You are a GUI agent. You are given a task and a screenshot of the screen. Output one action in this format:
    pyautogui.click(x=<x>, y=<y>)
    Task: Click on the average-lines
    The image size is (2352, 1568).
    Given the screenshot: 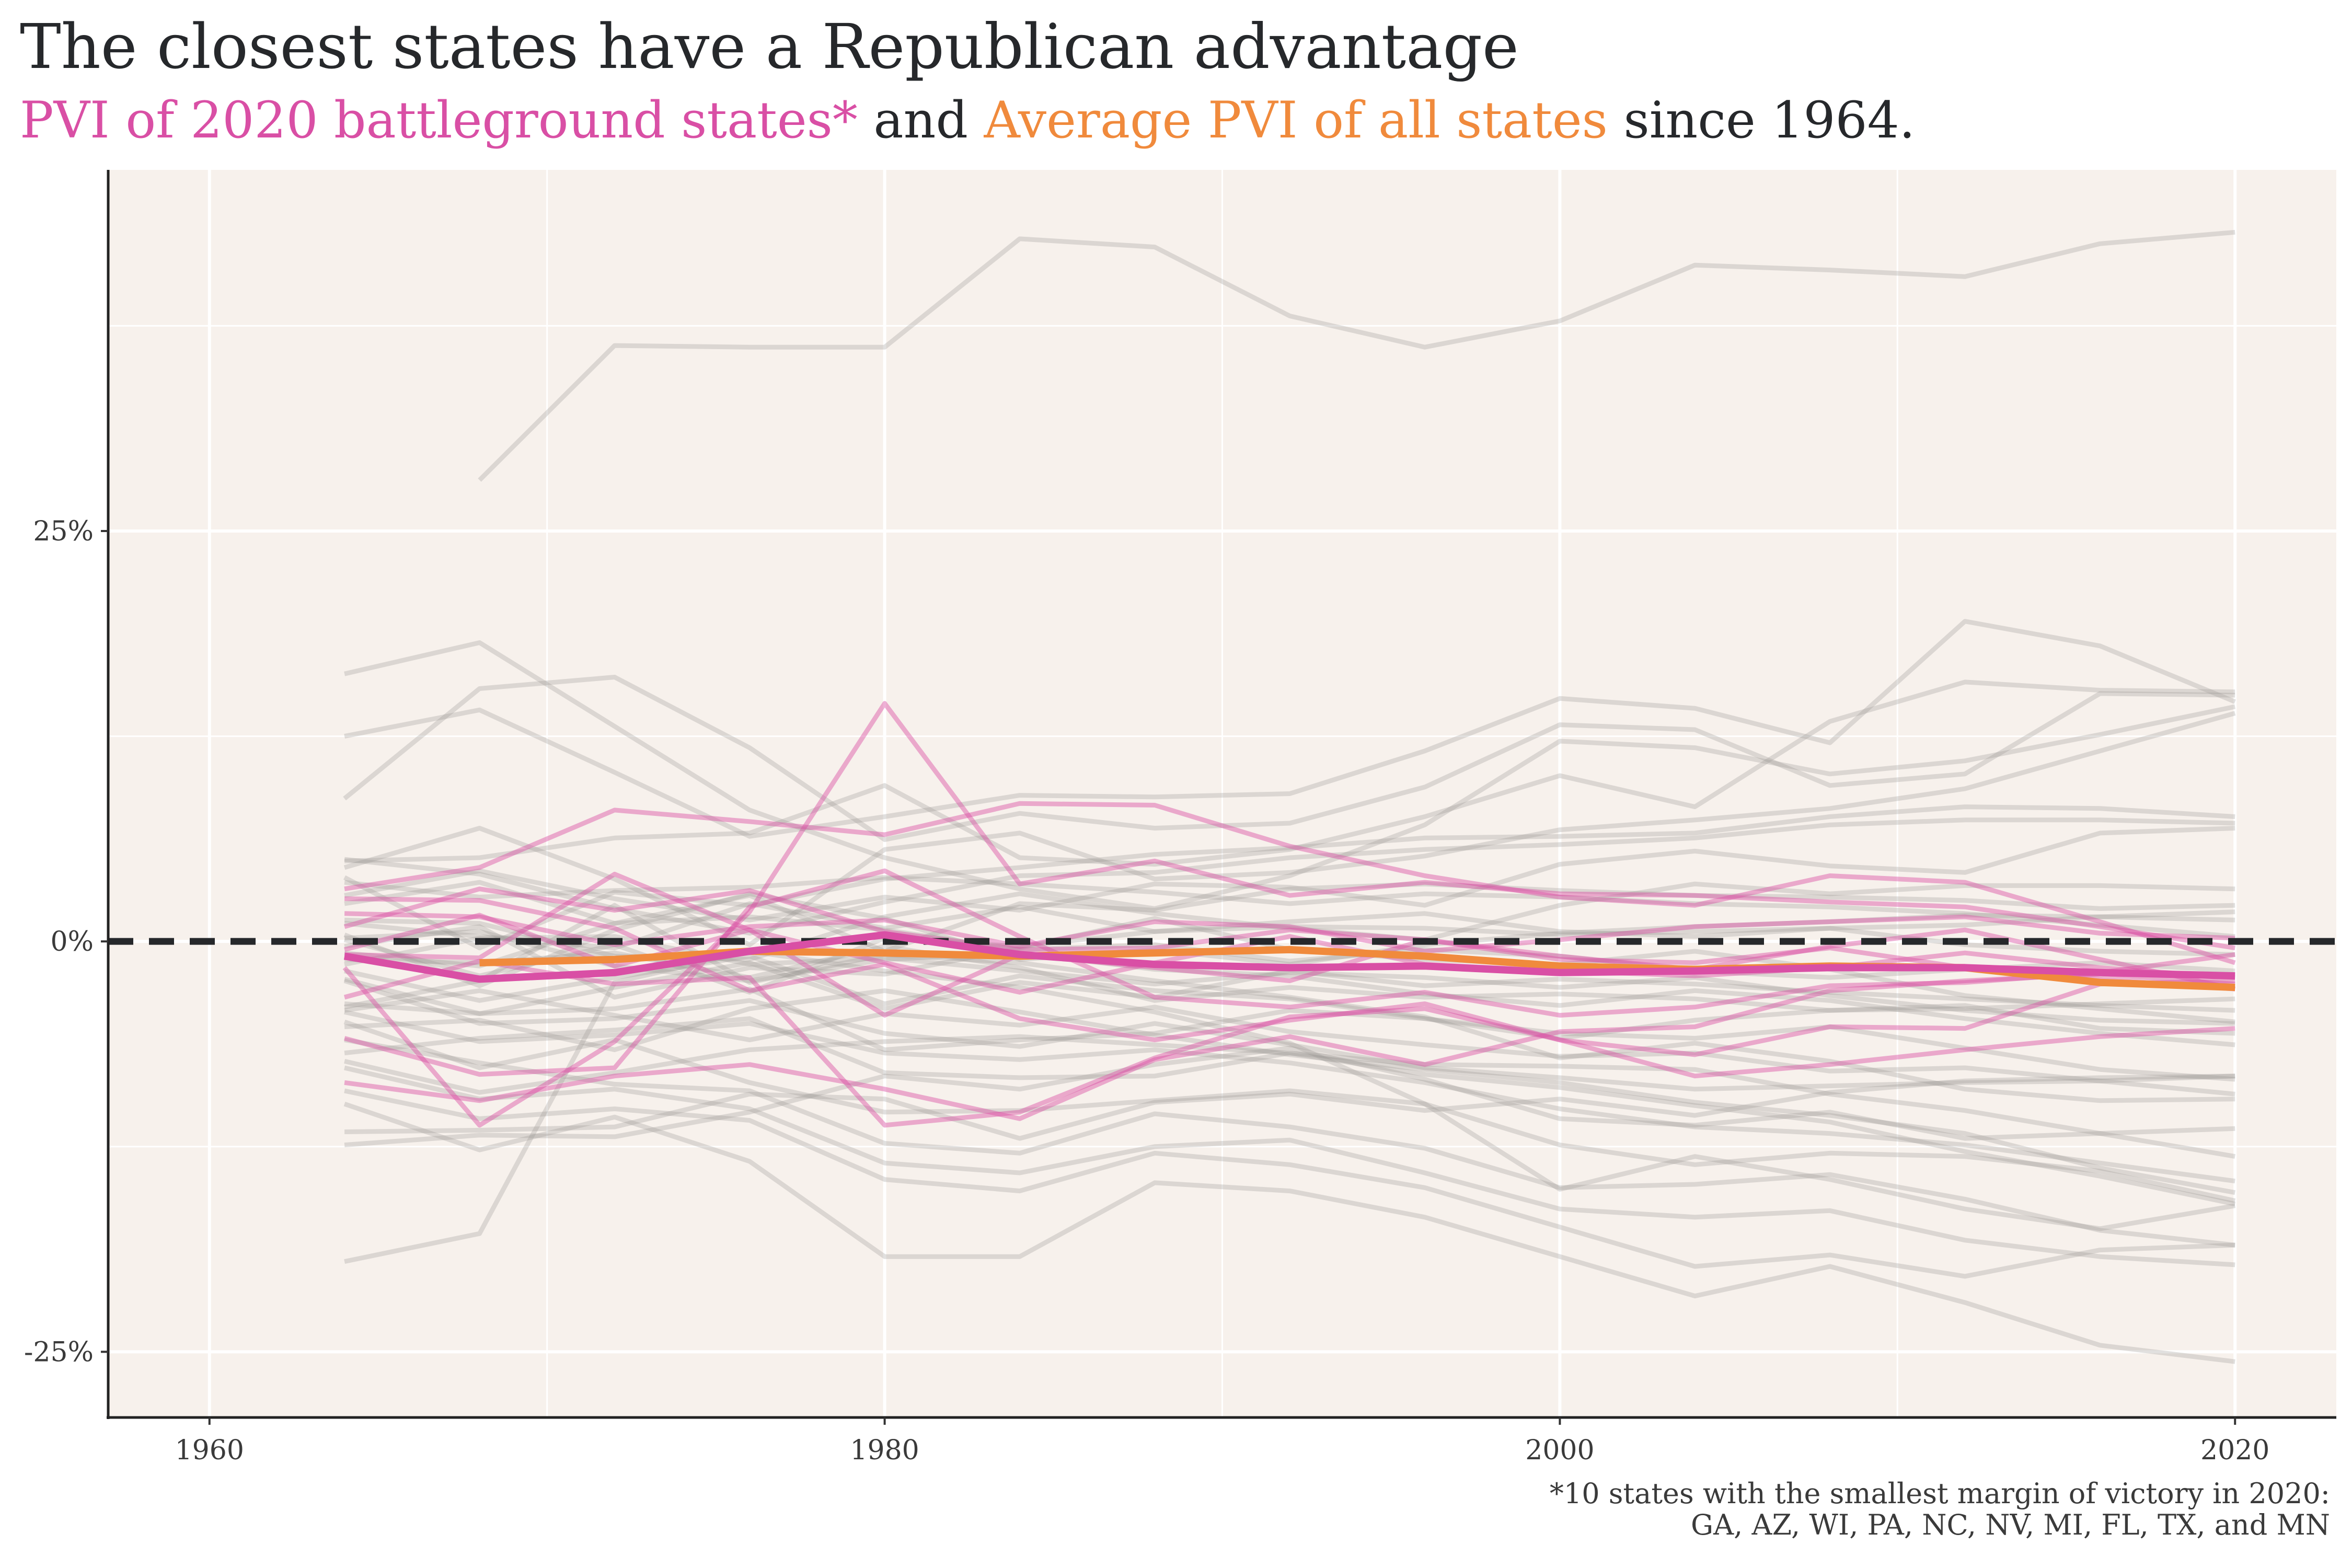 What is the action you would take?
    pyautogui.click(x=1289, y=961)
    